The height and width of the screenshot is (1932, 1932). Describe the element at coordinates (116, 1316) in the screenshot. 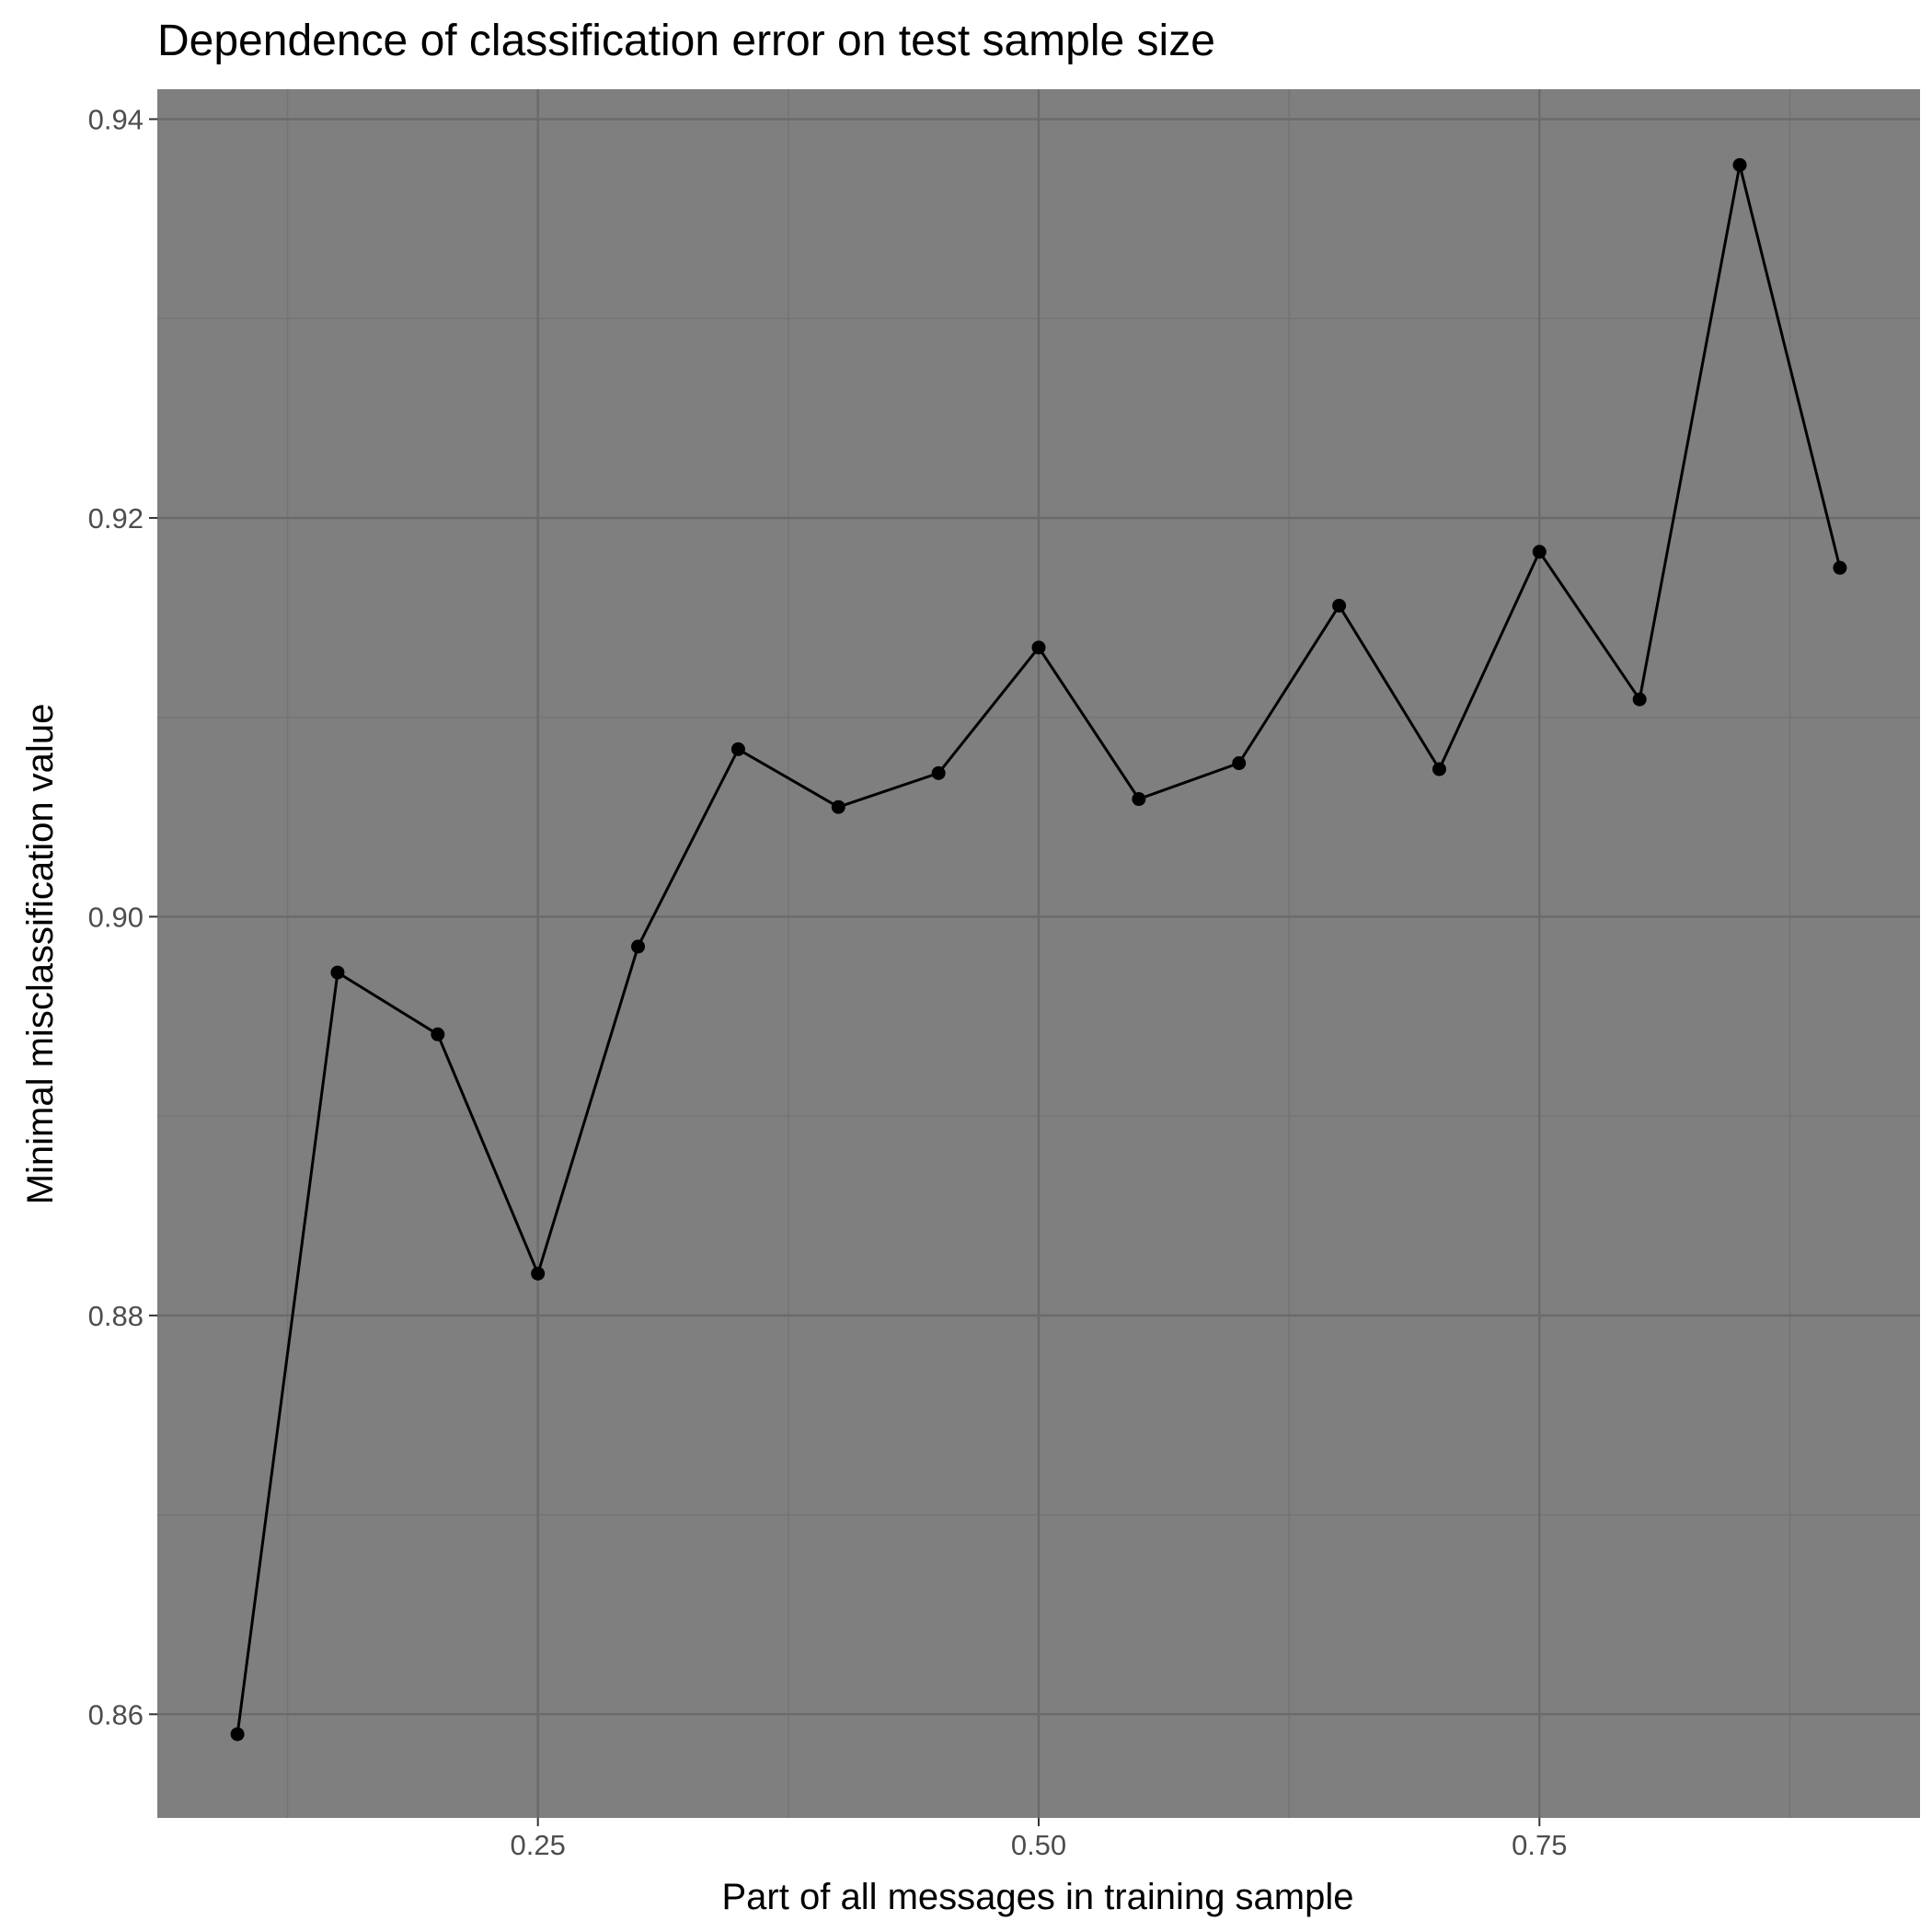

I see `y-tick-label: 0.88` at that location.